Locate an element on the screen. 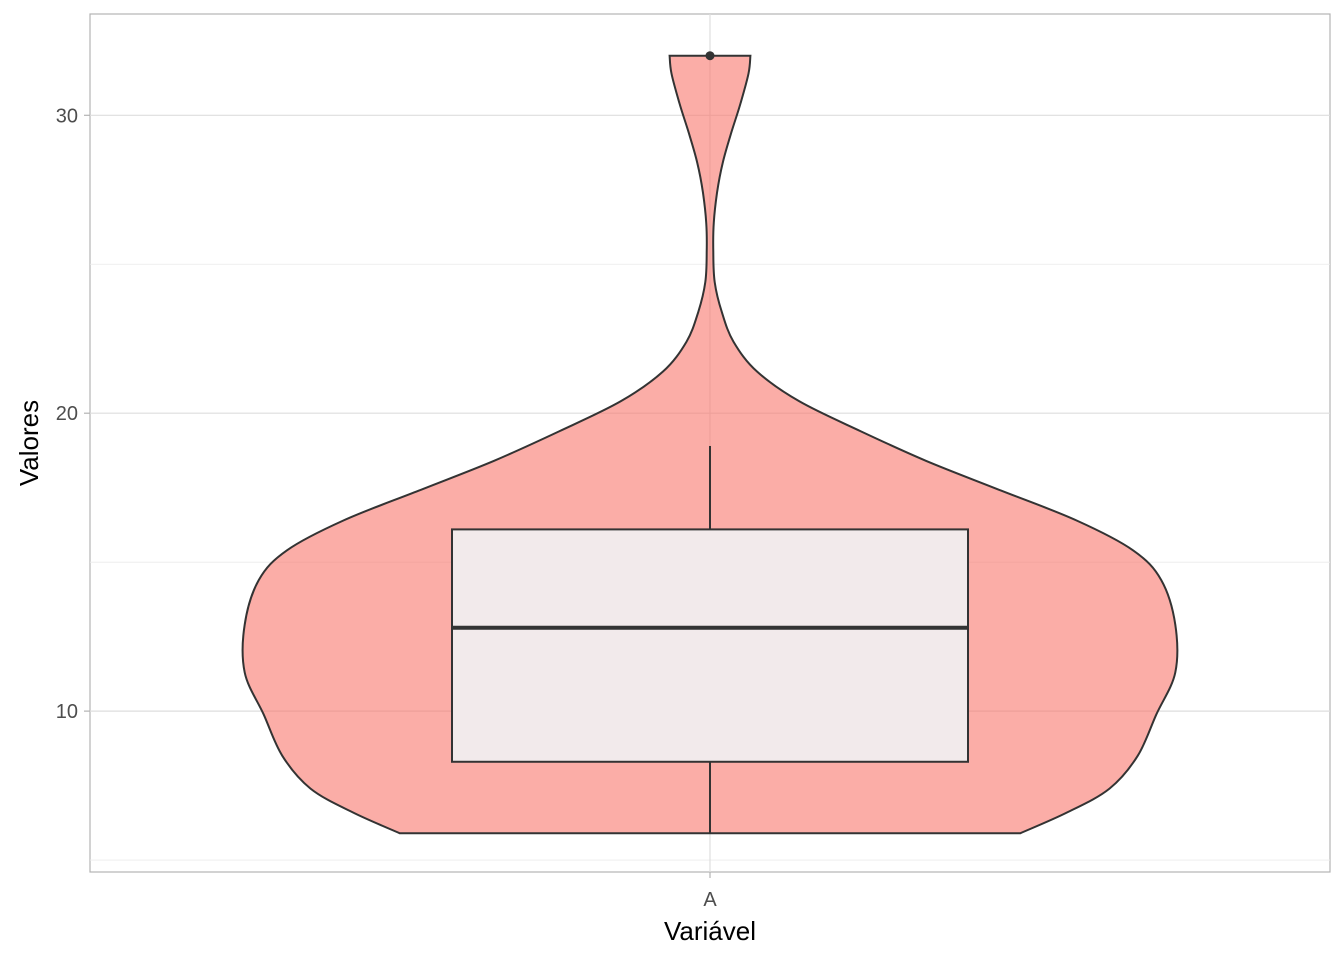 The height and width of the screenshot is (960, 1344). y-tick-label: 30 is located at coordinates (67, 116).